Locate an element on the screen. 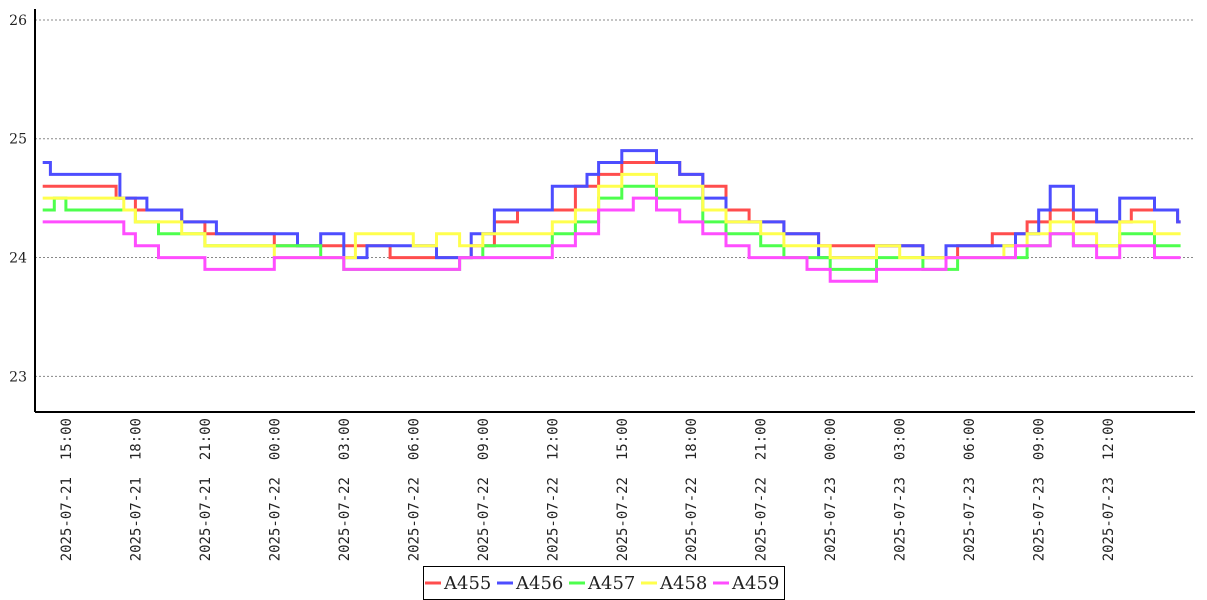  legend: A455 A456 A457 A458 A459 is located at coordinates (604, 583).